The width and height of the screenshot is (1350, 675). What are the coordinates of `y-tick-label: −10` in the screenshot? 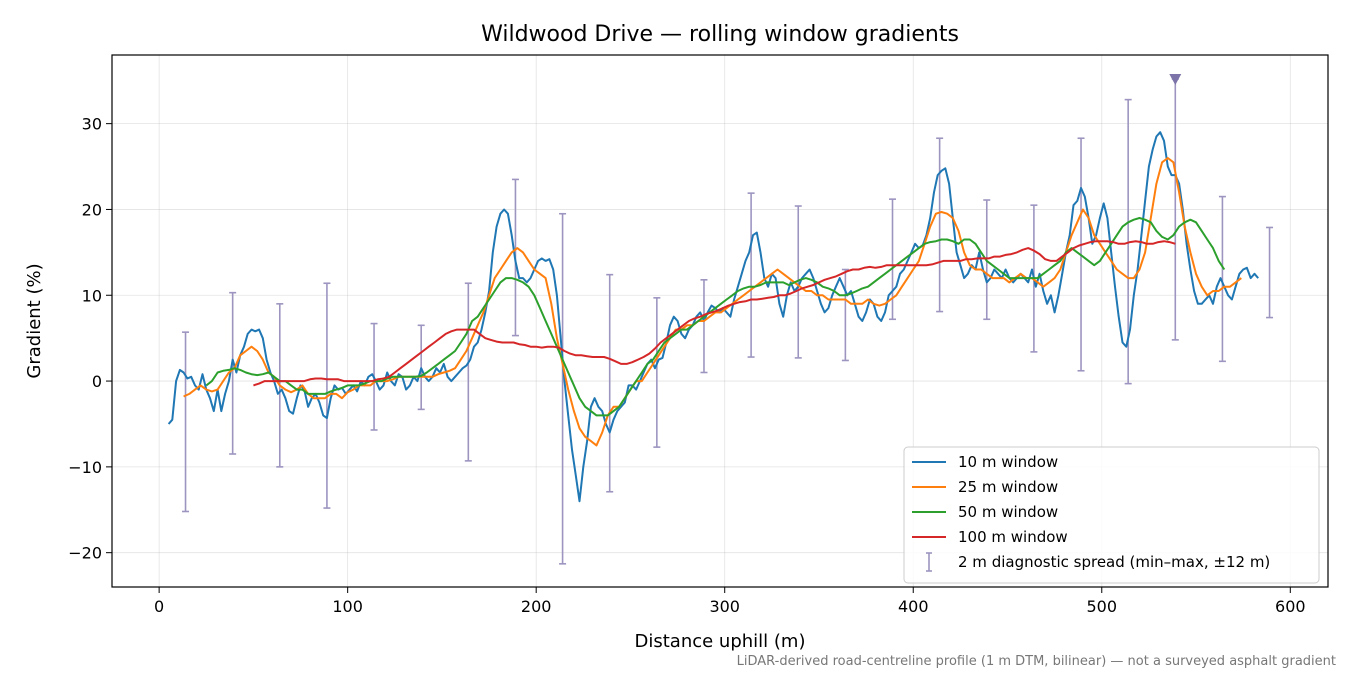 It's located at (85, 467).